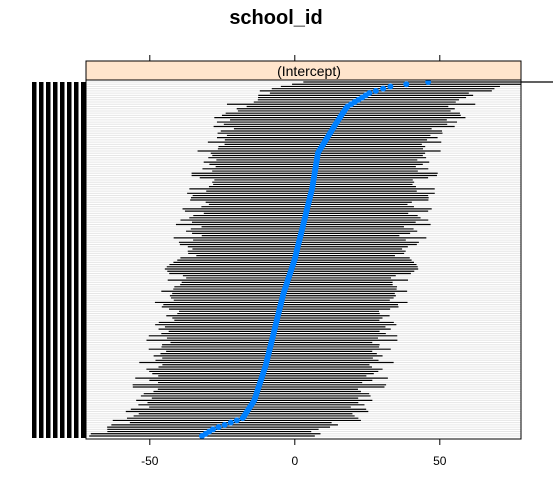  Describe the element at coordinates (150, 461) in the screenshot. I see `x-tick-label: -50` at that location.